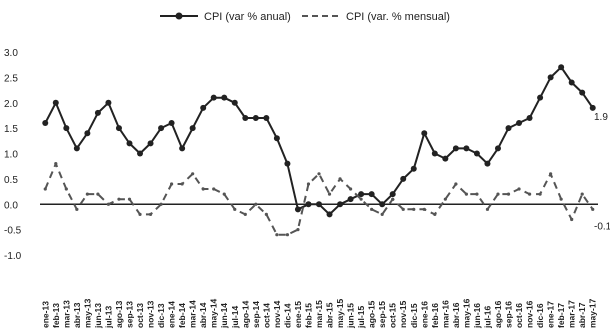 The height and width of the screenshot is (335, 610). Describe the element at coordinates (56, 315) in the screenshot. I see `x-tick-label: feb-13` at that location.